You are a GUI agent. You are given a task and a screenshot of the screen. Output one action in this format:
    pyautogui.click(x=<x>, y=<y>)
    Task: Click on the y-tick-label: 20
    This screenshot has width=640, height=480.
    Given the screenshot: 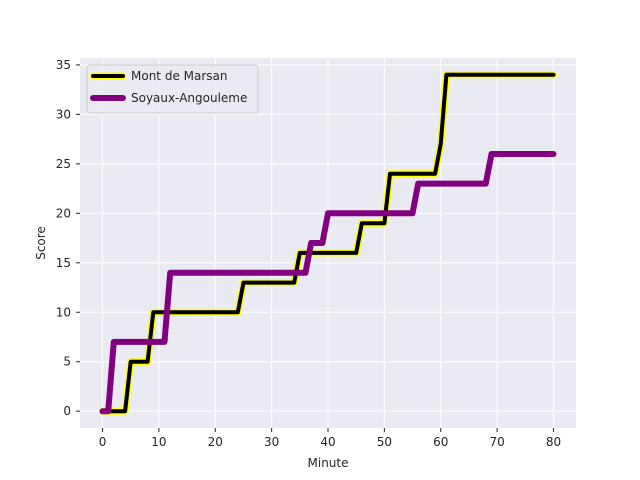 What is the action you would take?
    pyautogui.click(x=63, y=213)
    